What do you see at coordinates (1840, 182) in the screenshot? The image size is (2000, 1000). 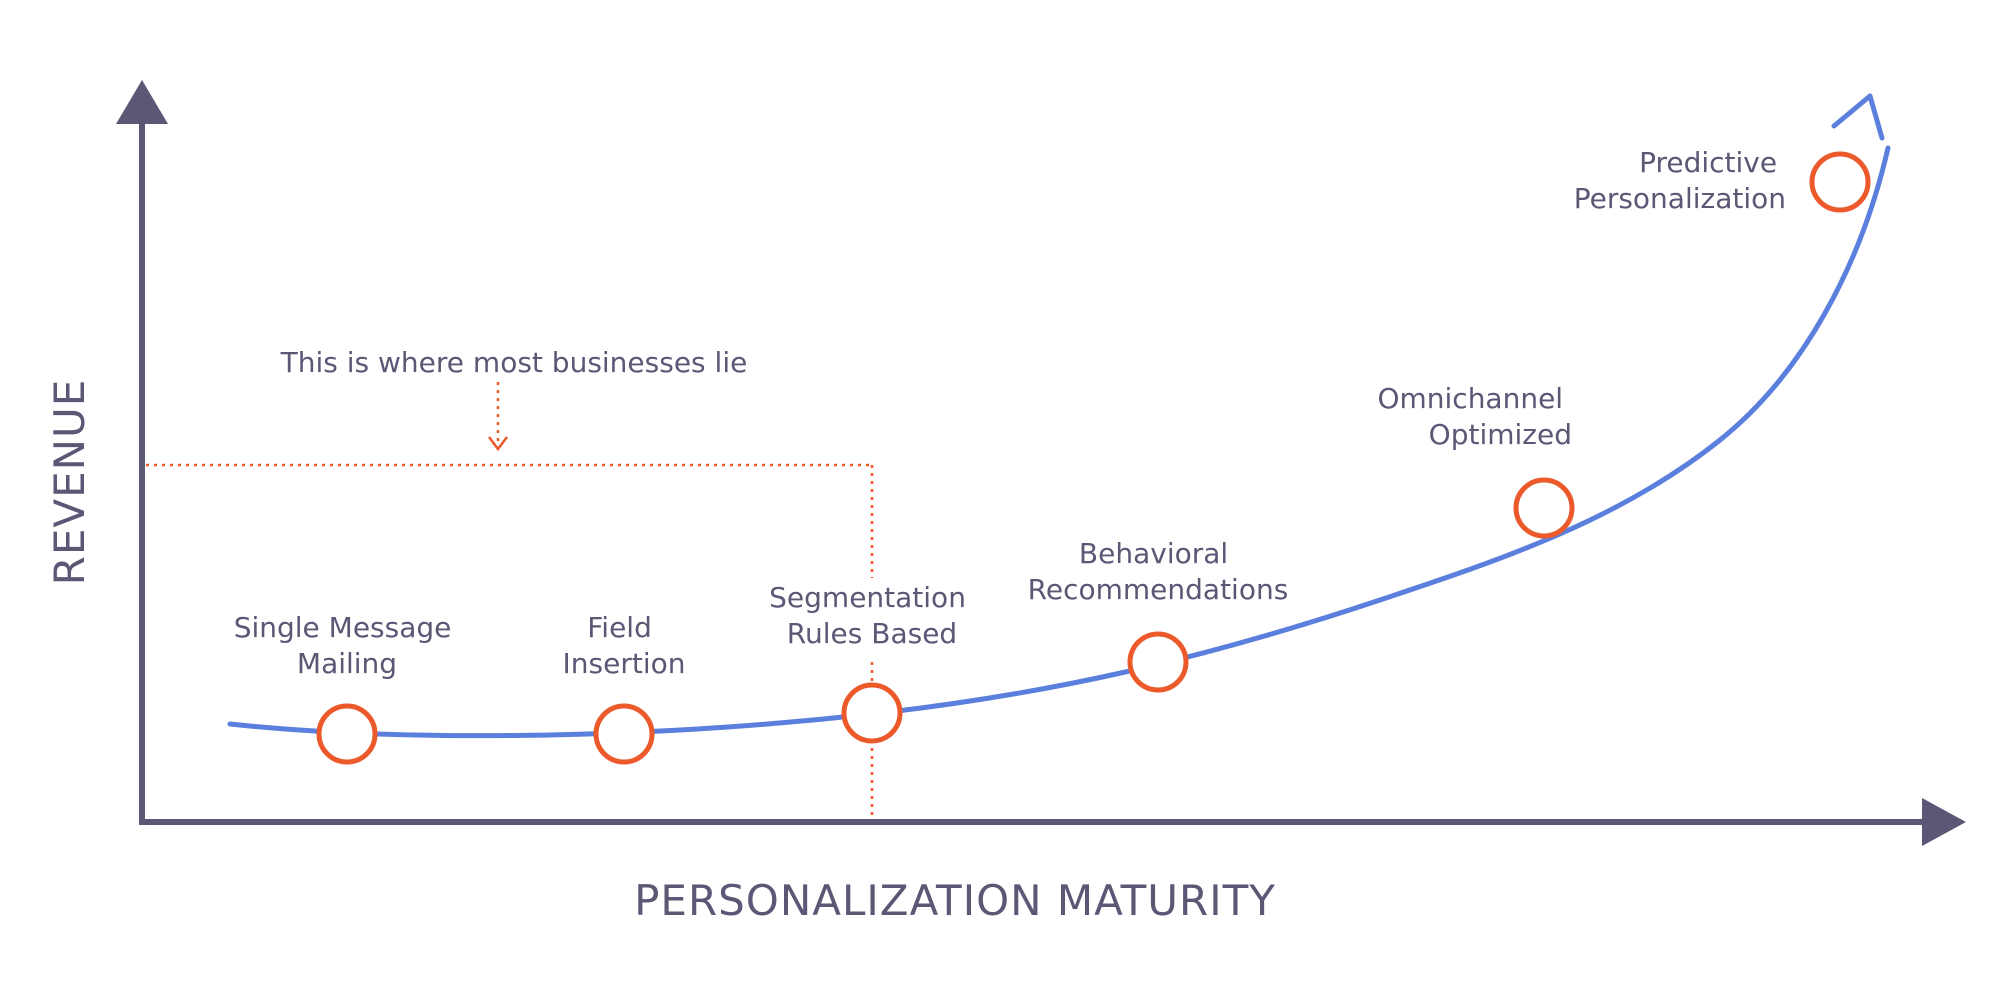 I see `stage-marker-predictive-personalization` at bounding box center [1840, 182].